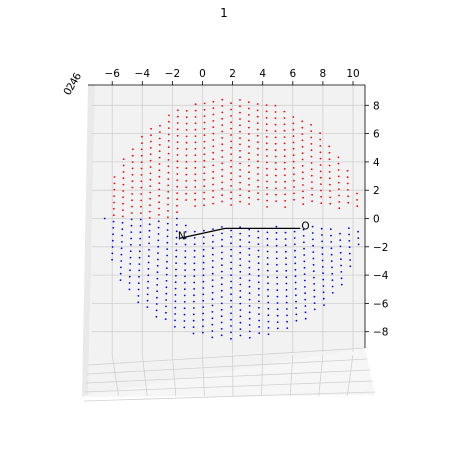 This screenshot has width=449, height=465. Describe the element at coordinates (71, 87) in the screenshot. I see `y-tick-label: 2` at that location.